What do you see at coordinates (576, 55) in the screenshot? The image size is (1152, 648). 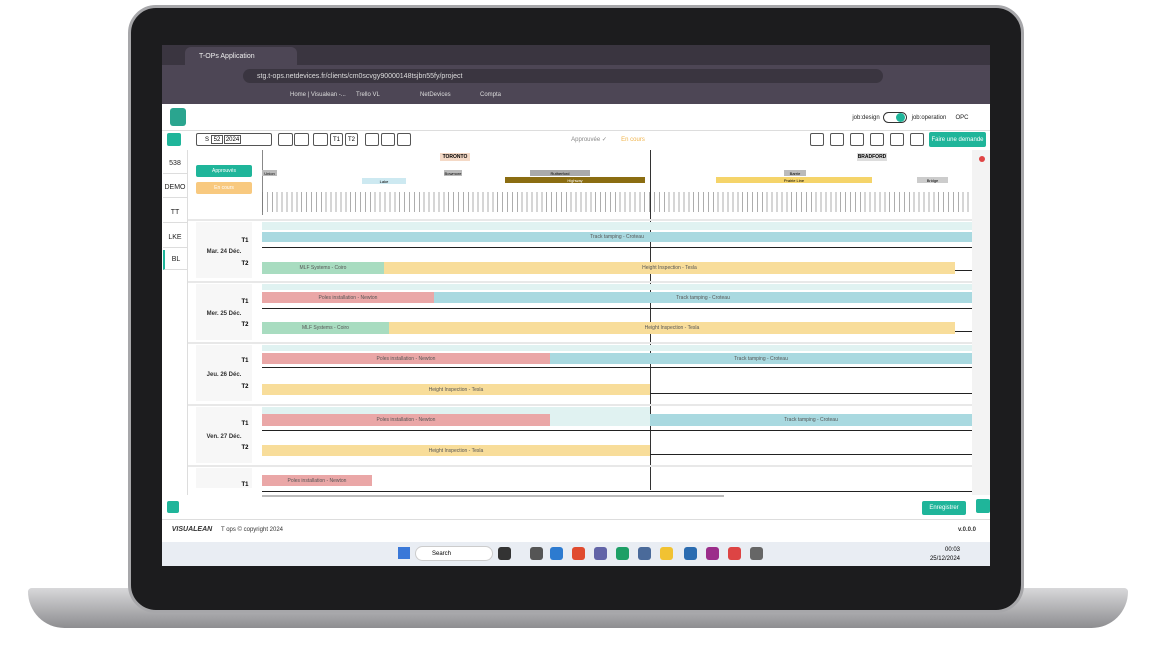 I see `tab-bar` at bounding box center [576, 55].